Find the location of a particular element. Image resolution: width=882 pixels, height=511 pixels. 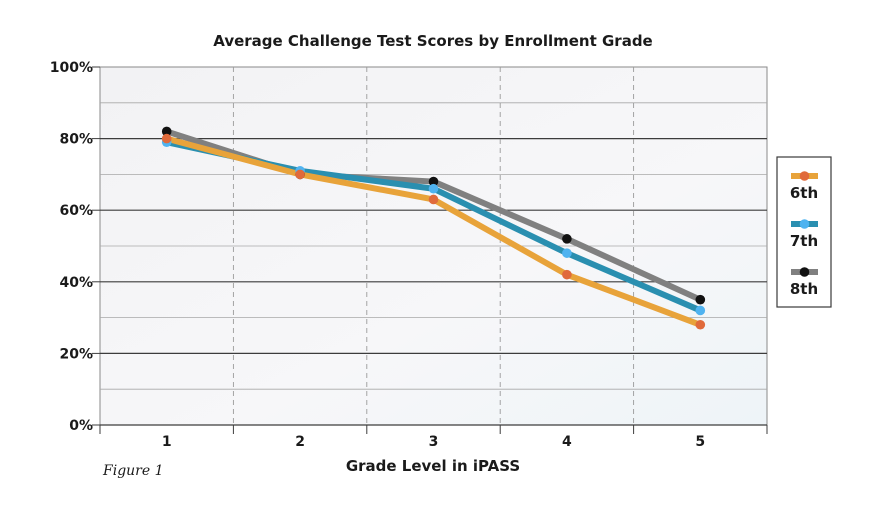

x-tick-label: 5 is located at coordinates (700, 442).